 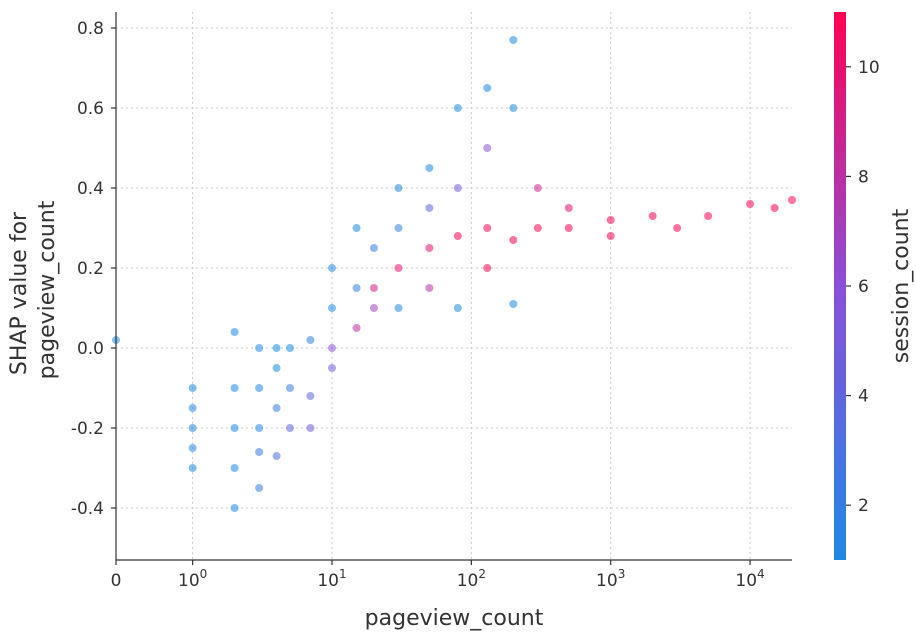 I want to click on x-tick-label: 0, so click(x=116, y=581).